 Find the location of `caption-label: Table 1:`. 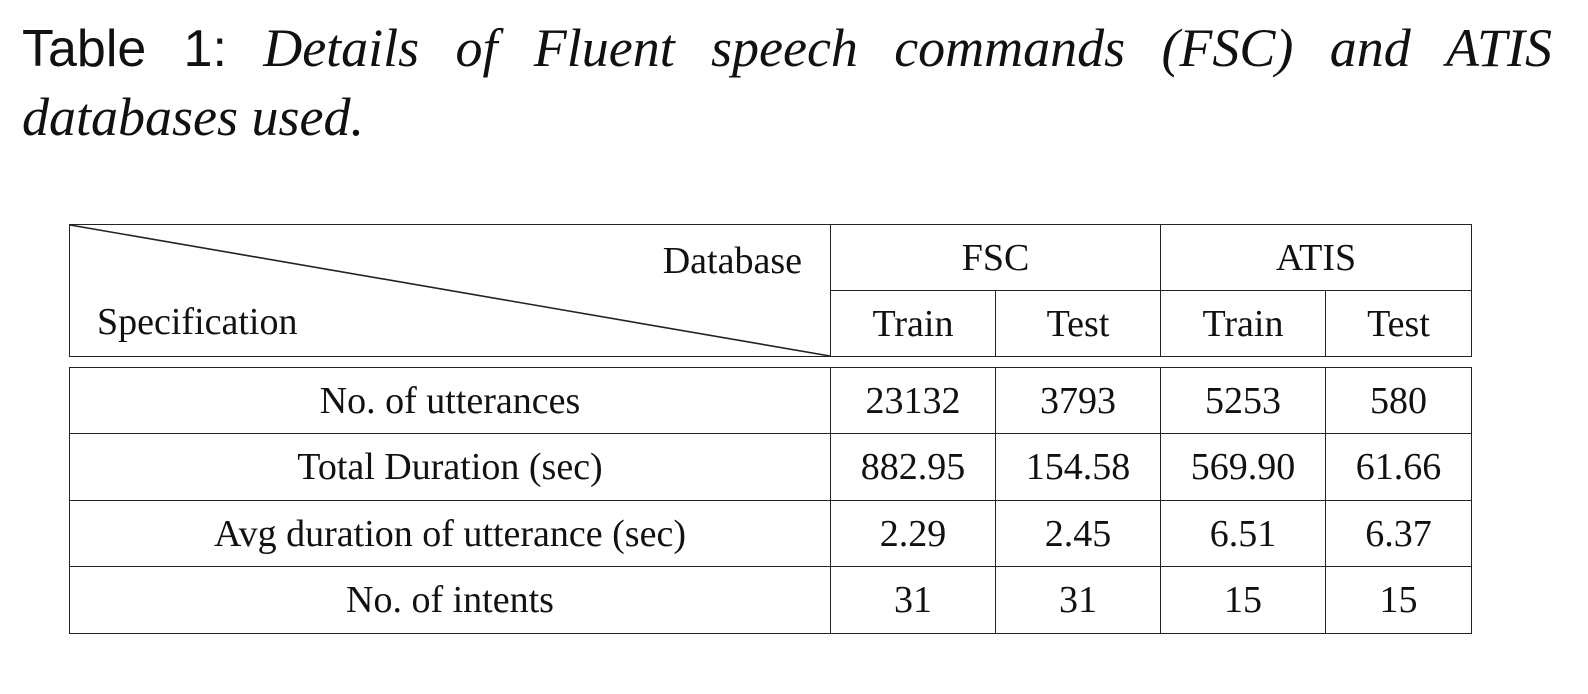

caption-label: Table 1: is located at coordinates (124, 49).